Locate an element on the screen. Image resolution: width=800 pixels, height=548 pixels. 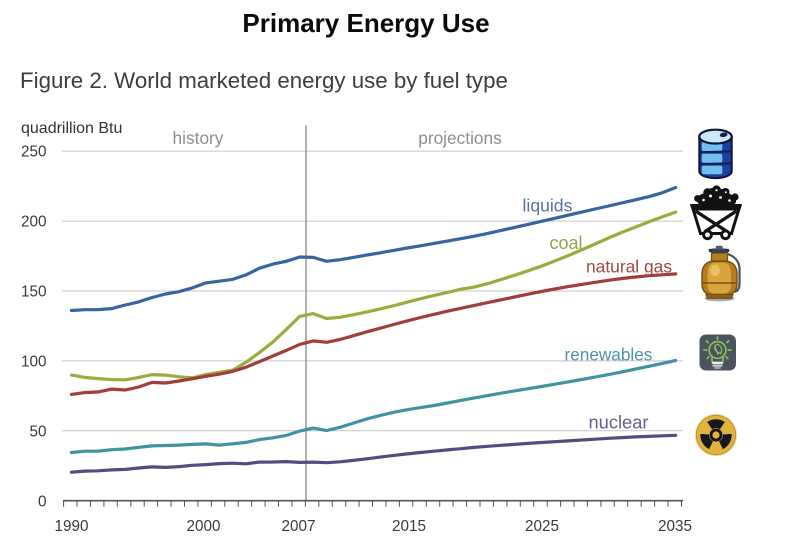
svg-text: coal is located at coordinates (566, 243).